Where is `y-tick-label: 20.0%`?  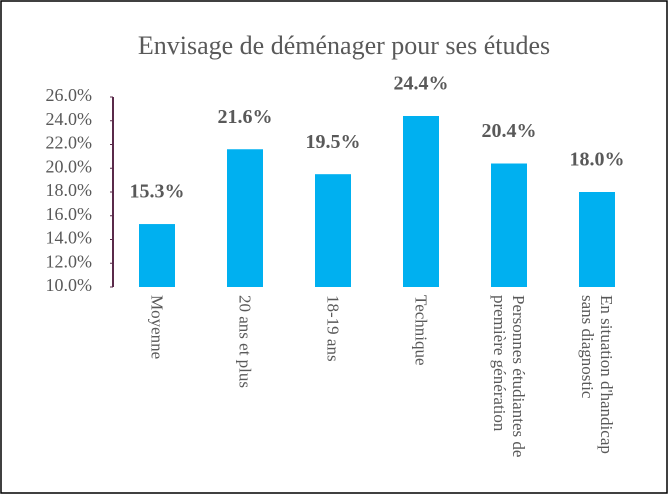 y-tick-label: 20.0% is located at coordinates (69, 166).